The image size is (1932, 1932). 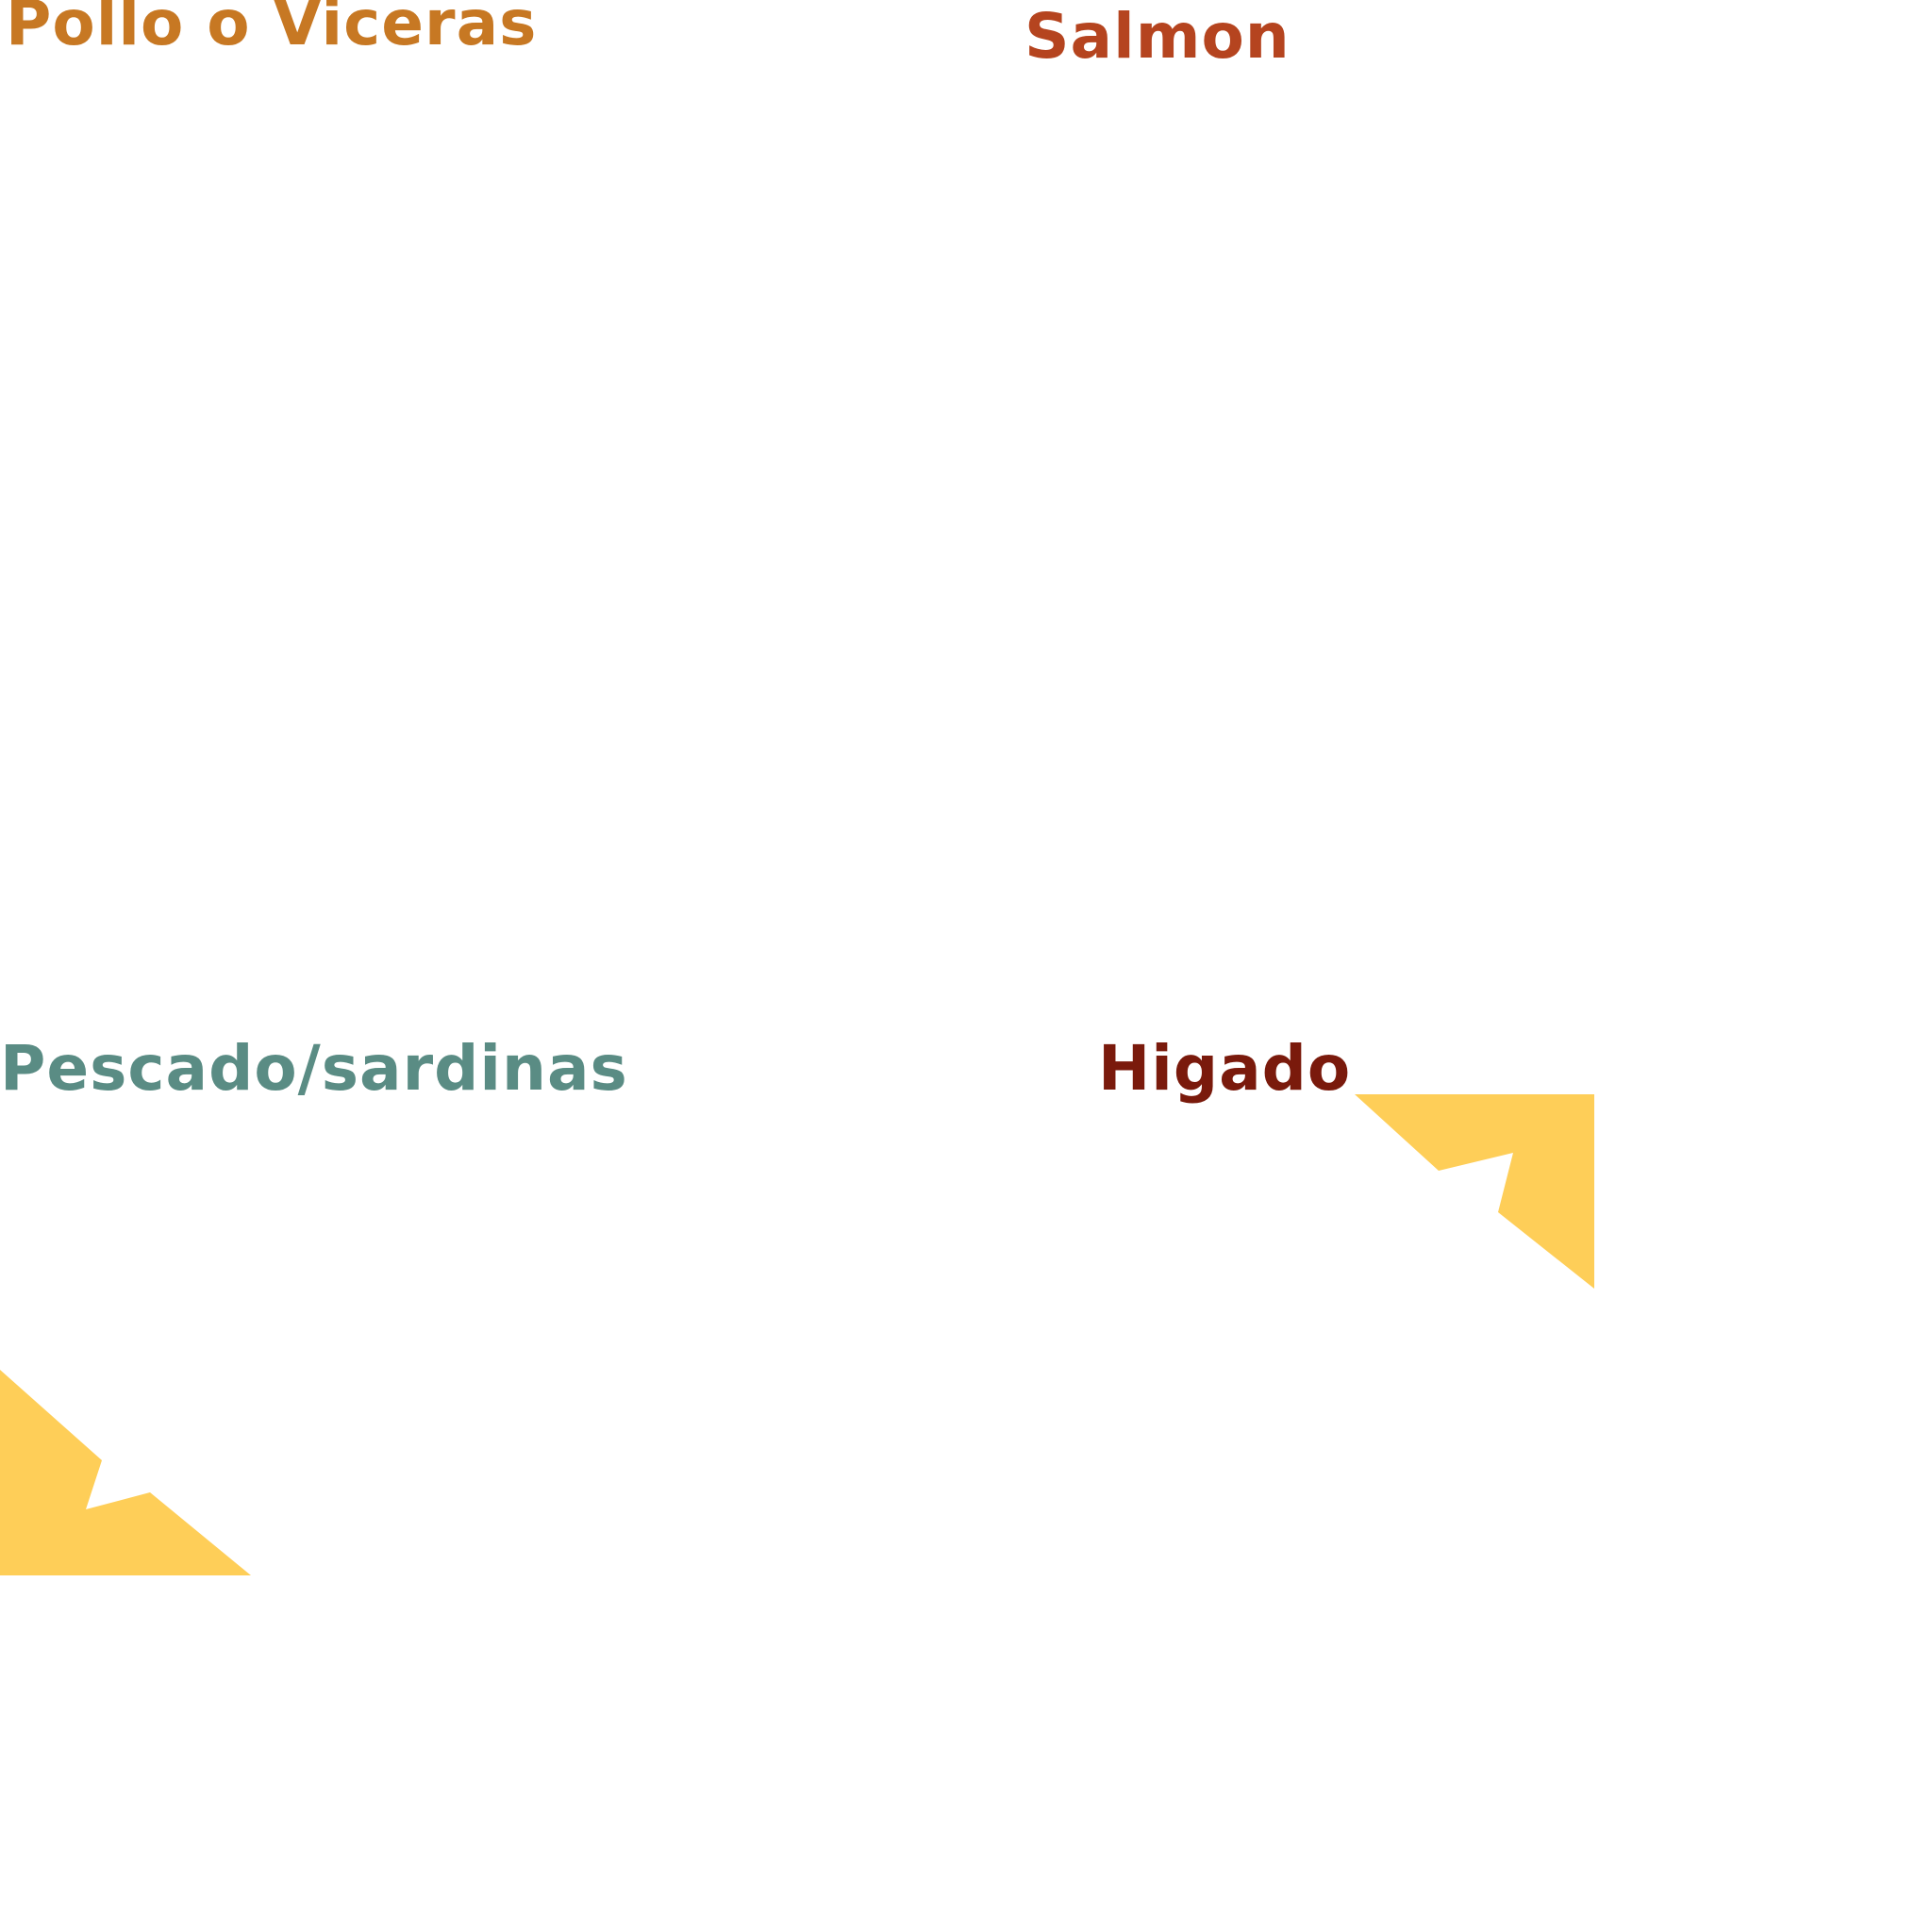 What do you see at coordinates (126, 1473) in the screenshot?
I see `corner-arrow-bottom-left-shape` at bounding box center [126, 1473].